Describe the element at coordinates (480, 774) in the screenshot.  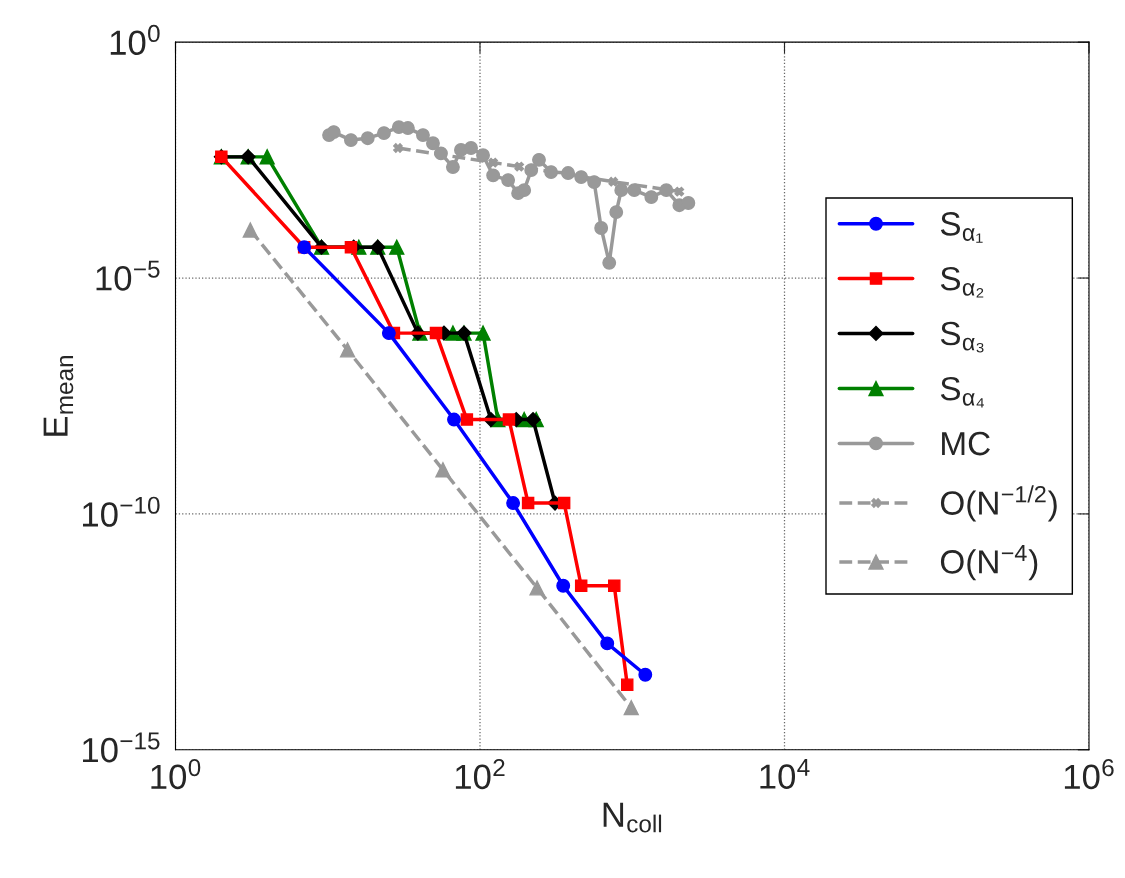
I see `x-tick-label: 10$^{2}$` at that location.